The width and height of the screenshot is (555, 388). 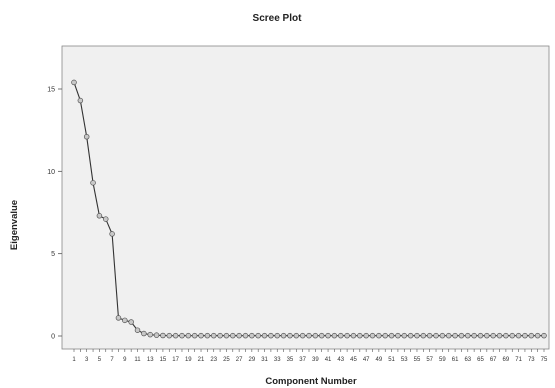 What do you see at coordinates (264, 360) in the screenshot?
I see `x-tick-label: 31` at bounding box center [264, 360].